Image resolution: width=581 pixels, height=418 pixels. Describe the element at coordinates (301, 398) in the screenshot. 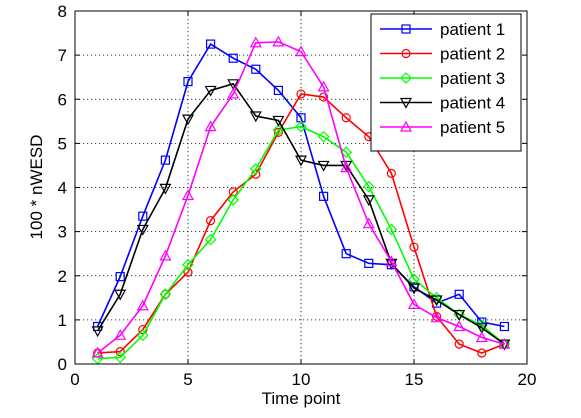

I see `x-axis-label: Time point` at that location.